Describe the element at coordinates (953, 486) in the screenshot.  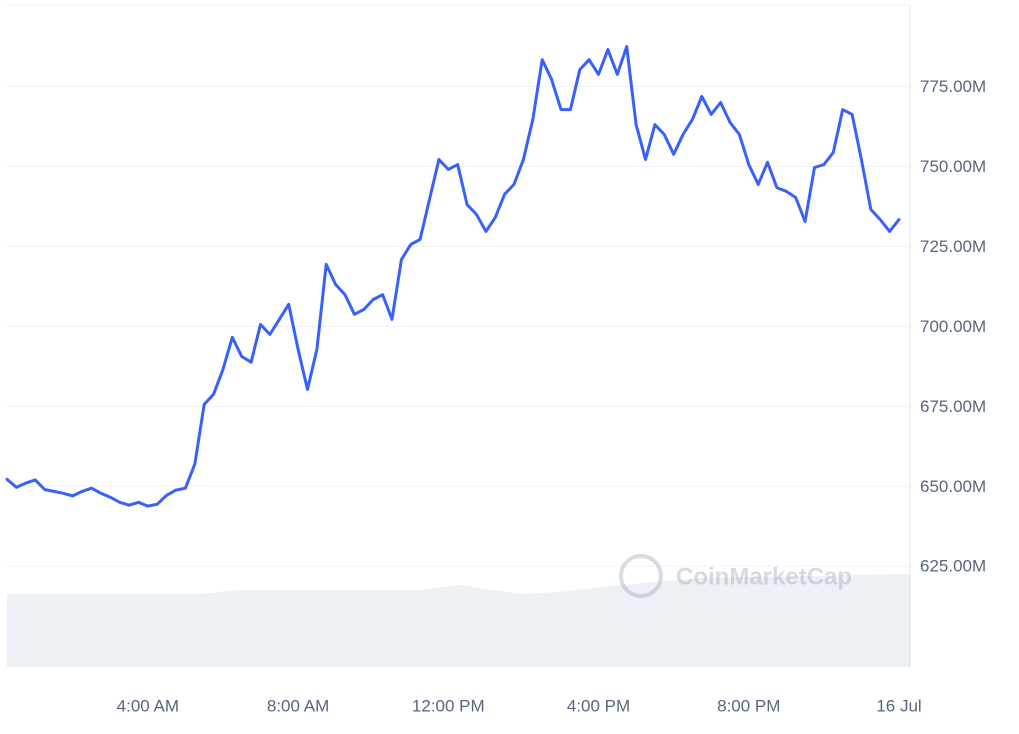
I see `y-tick-label: 650.00M` at that location.